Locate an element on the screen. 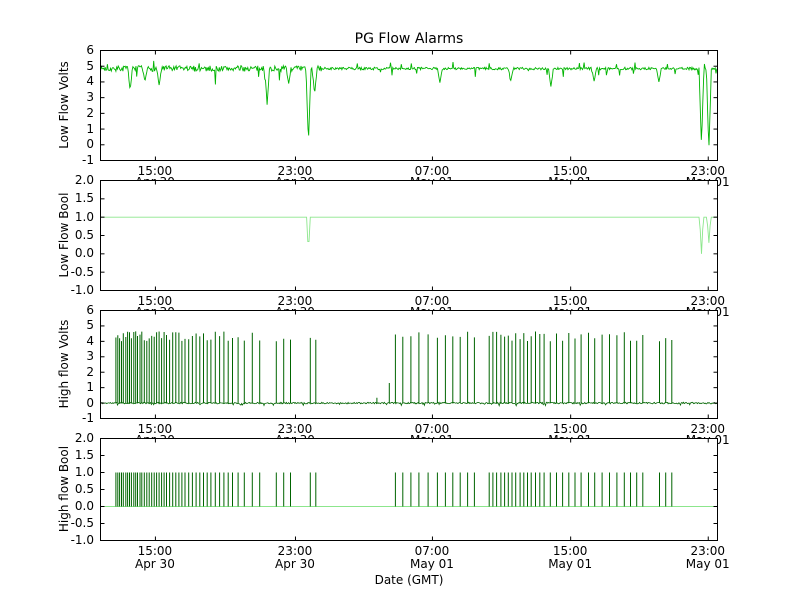 This screenshot has height=600, width=800. chart-area-low-flow-bool is located at coordinates (409, 235).